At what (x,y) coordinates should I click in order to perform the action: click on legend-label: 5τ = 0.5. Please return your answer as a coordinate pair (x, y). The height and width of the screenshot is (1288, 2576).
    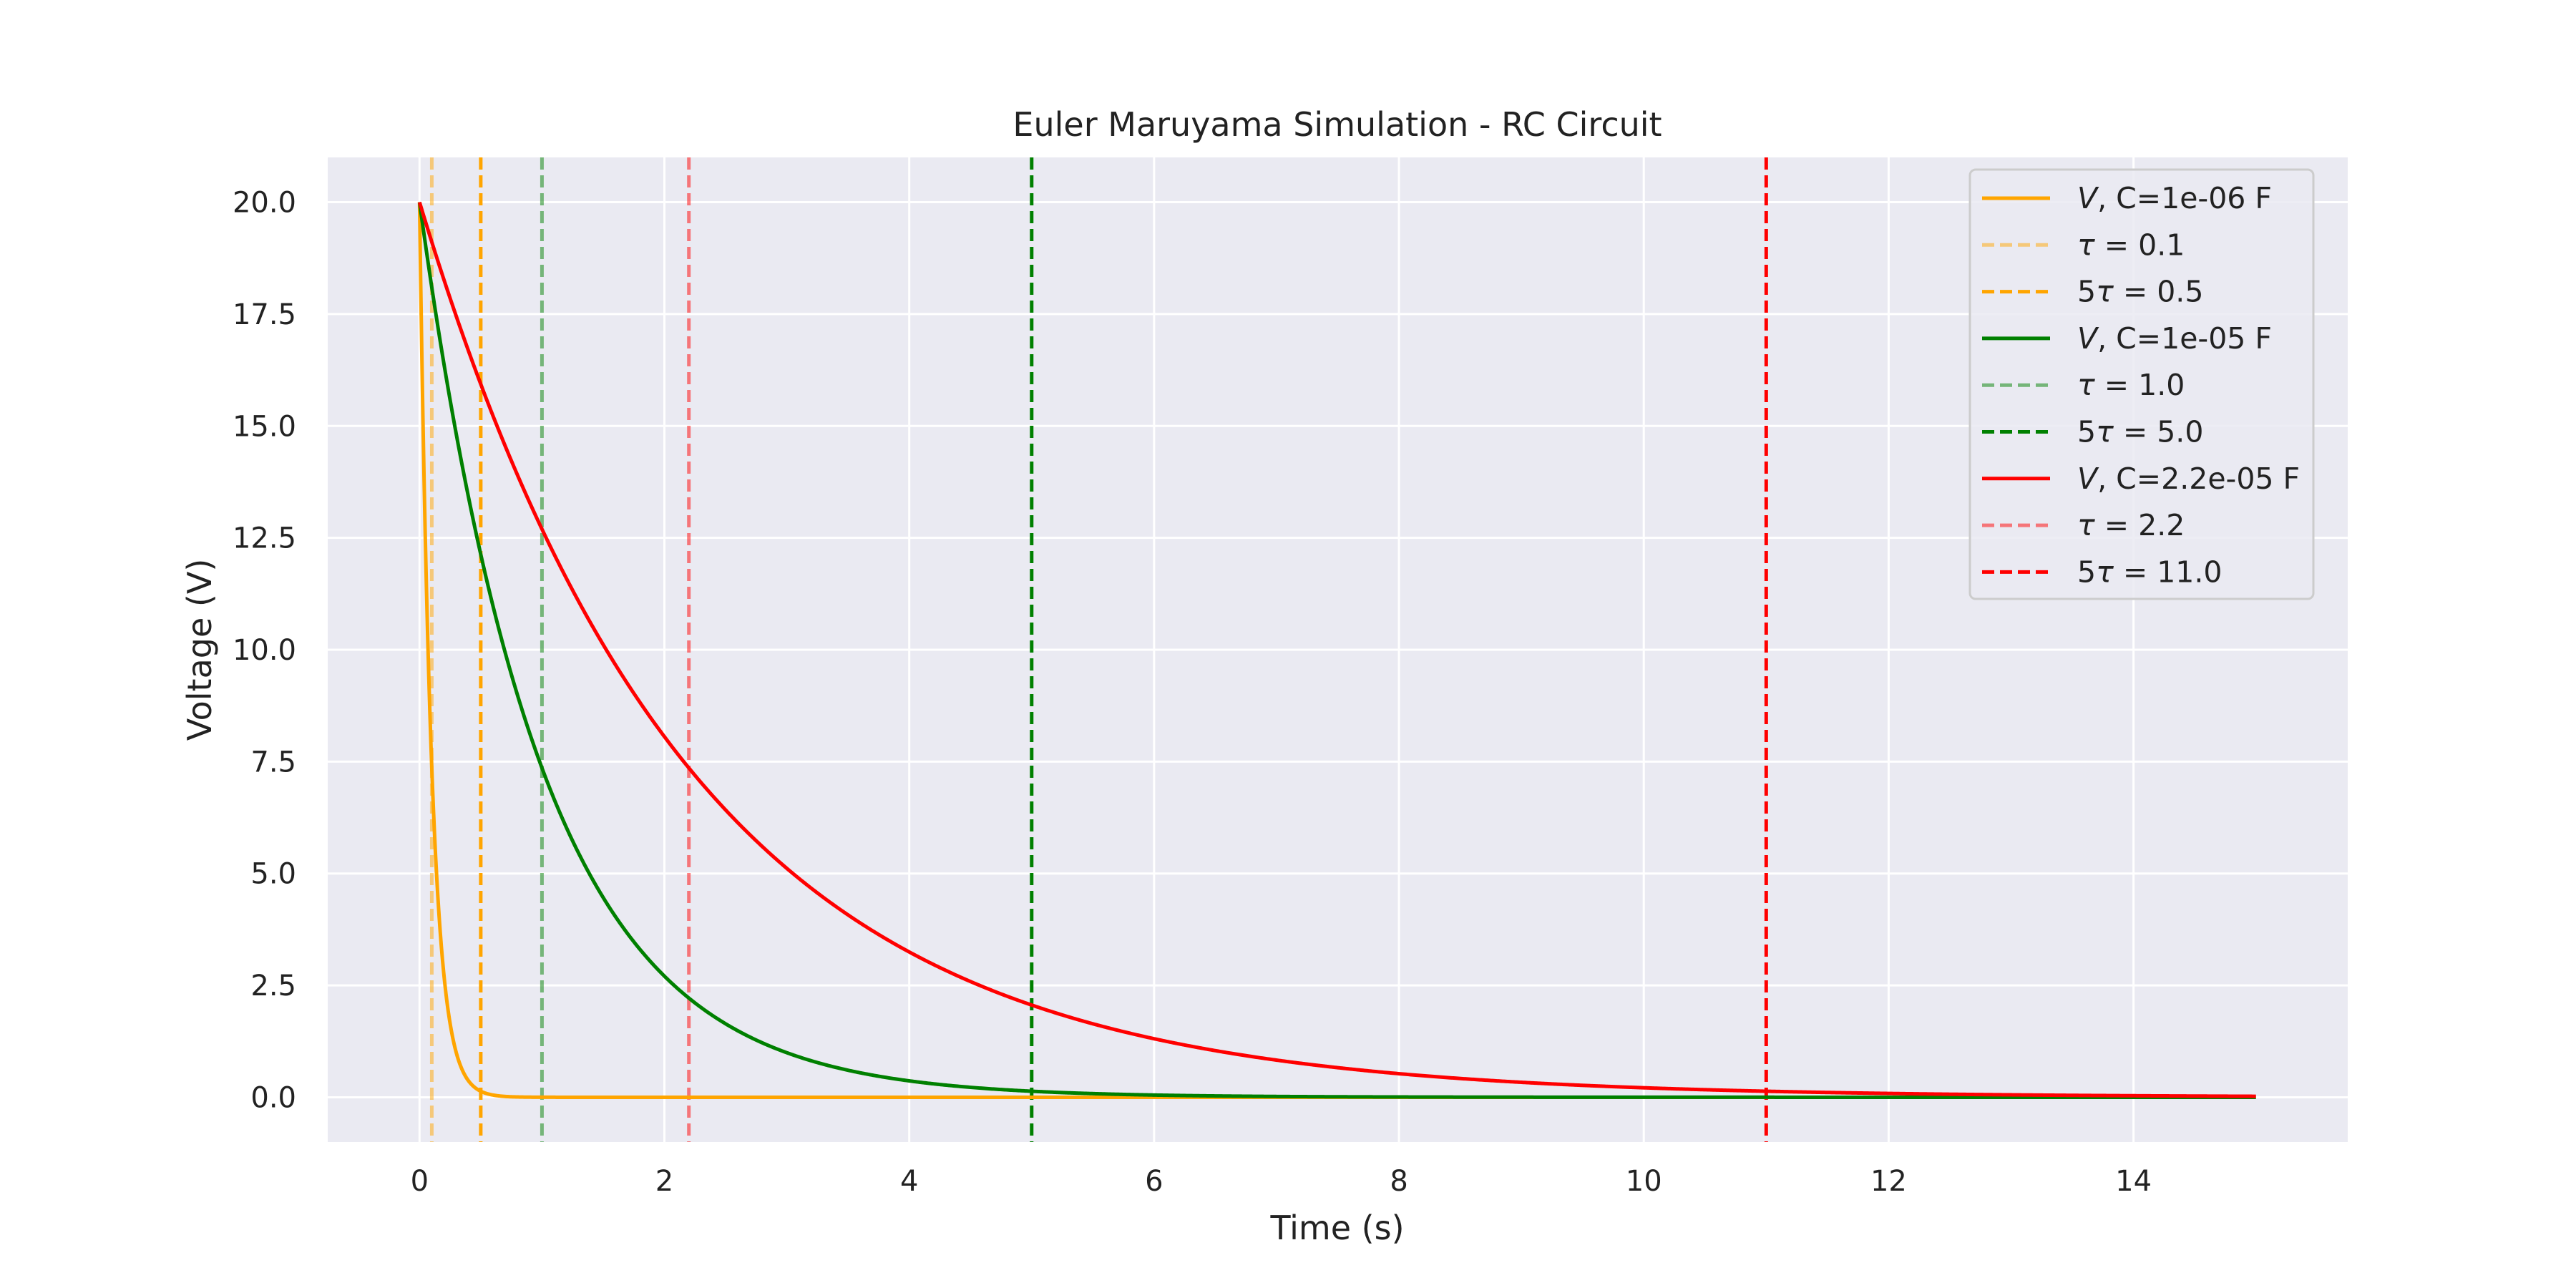
    Looking at the image, I should click on (2140, 292).